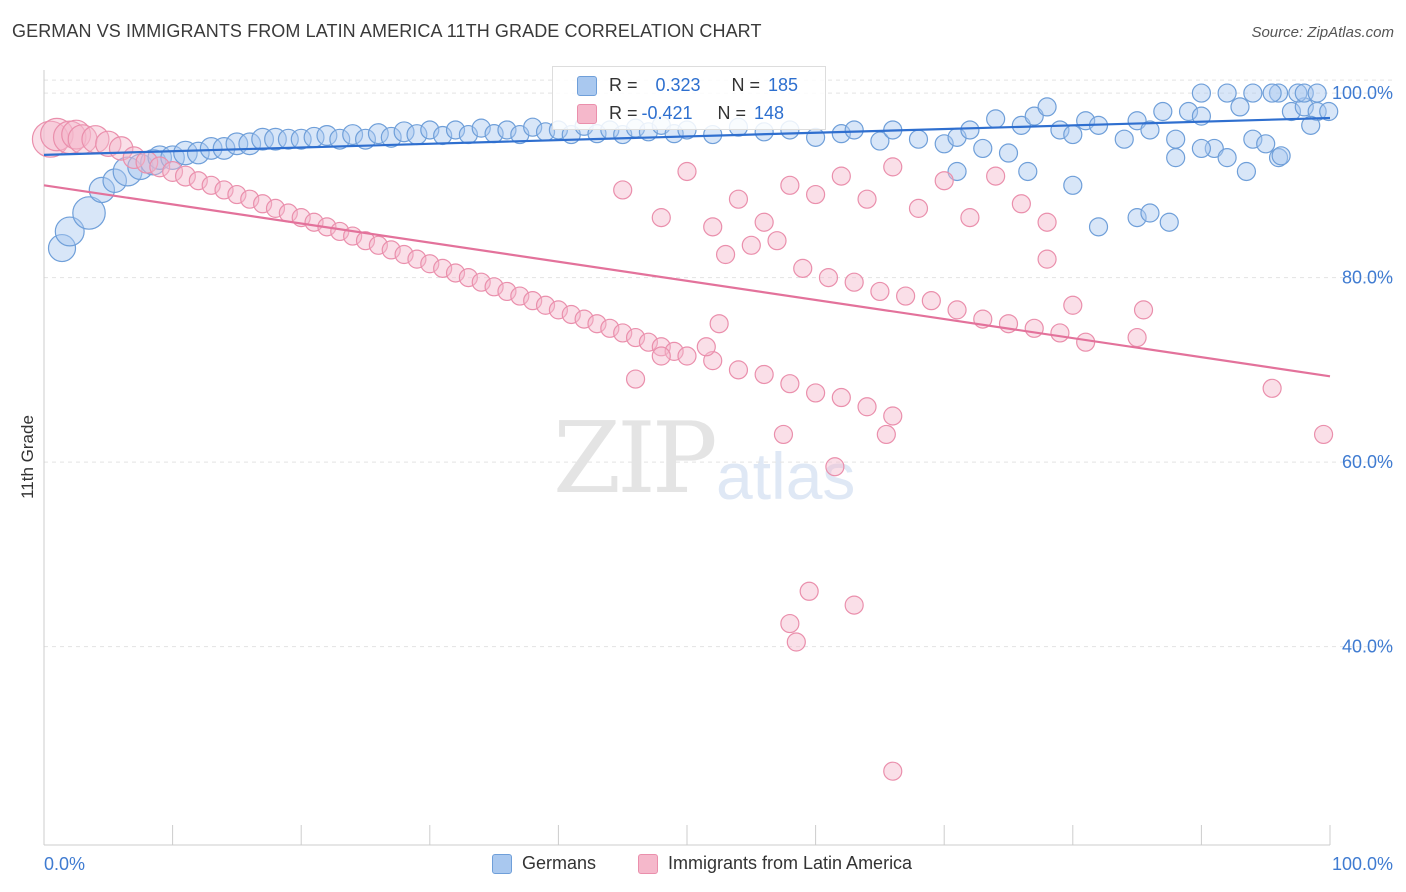 The height and width of the screenshot is (892, 1406). What do you see at coordinates (790, 863) in the screenshot?
I see `legend-label-latin-america: Immigrants from Latin America` at bounding box center [790, 863].